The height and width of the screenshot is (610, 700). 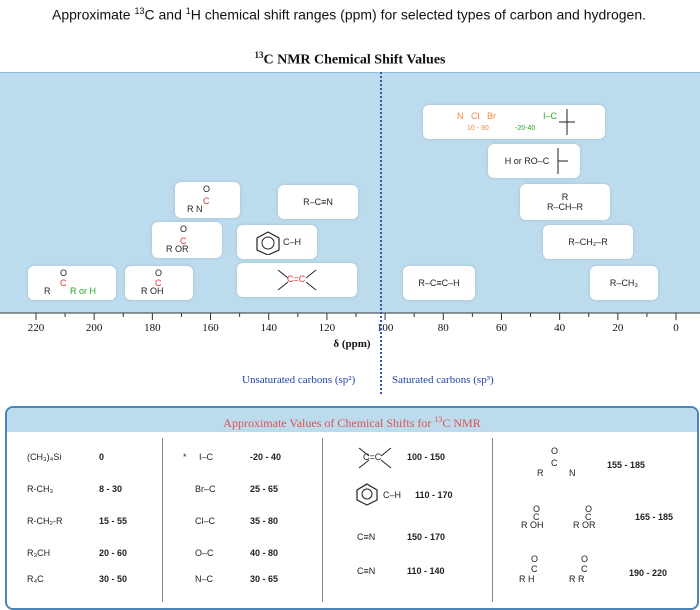 I want to click on halide-n: N, so click(x=460, y=116).